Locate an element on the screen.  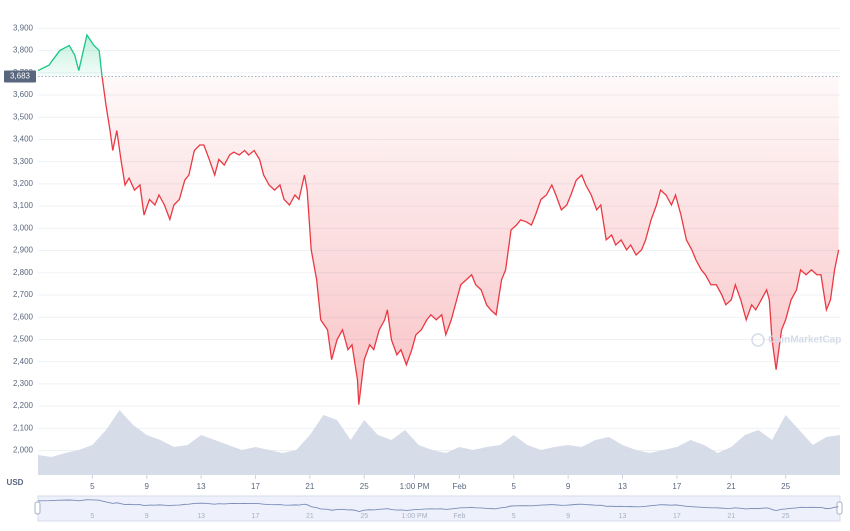
y-tick-label: 3,200 is located at coordinates (23, 183).